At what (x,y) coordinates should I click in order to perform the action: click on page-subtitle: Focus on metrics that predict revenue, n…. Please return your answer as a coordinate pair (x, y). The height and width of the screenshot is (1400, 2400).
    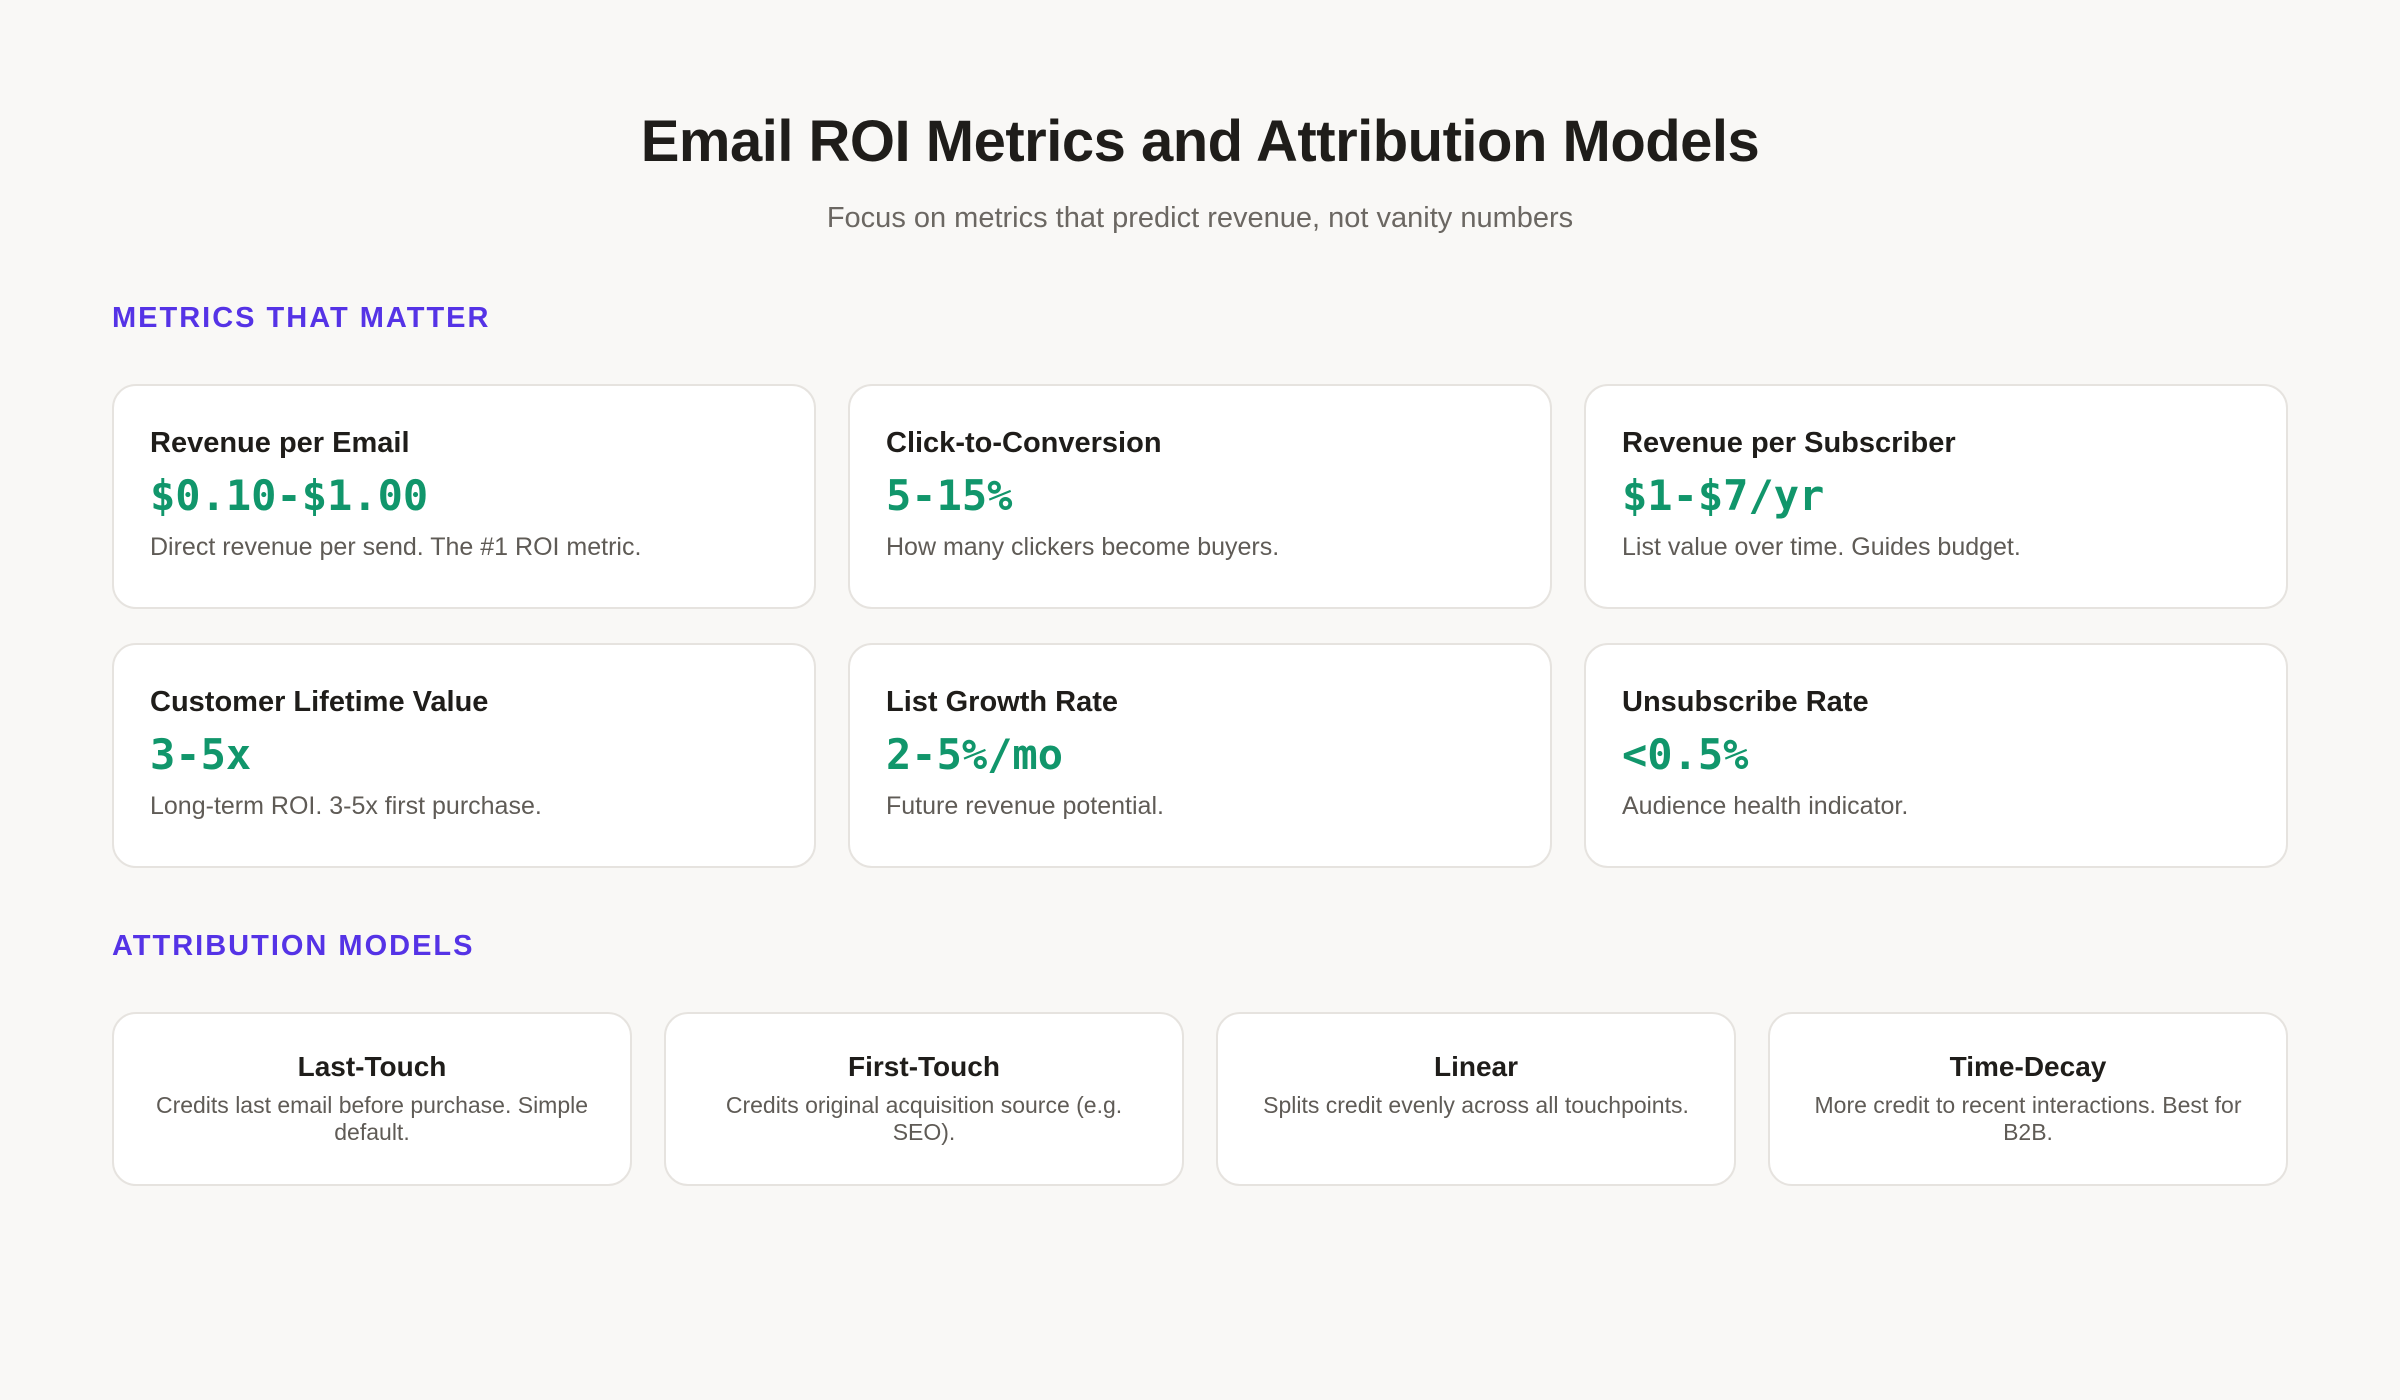
    Looking at the image, I should click on (1200, 218).